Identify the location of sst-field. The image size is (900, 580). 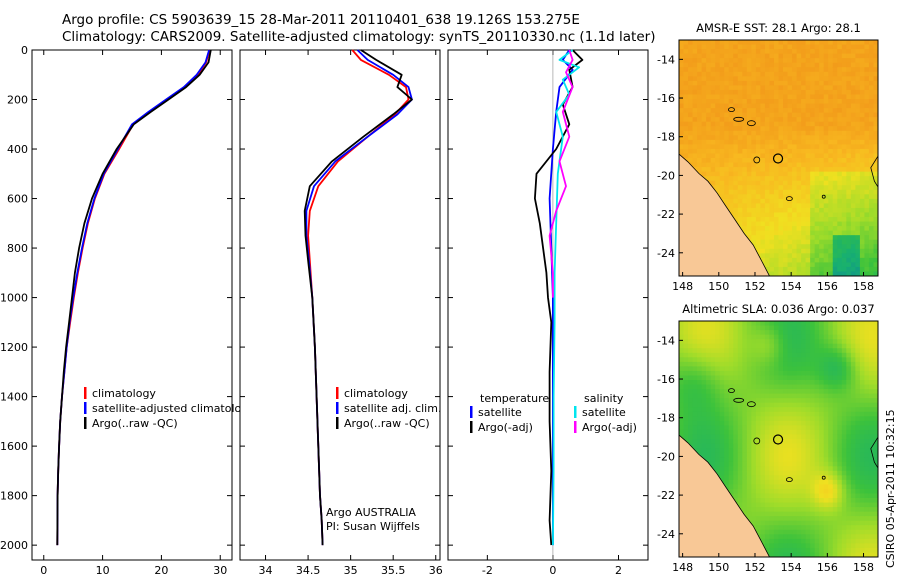
(778, 158).